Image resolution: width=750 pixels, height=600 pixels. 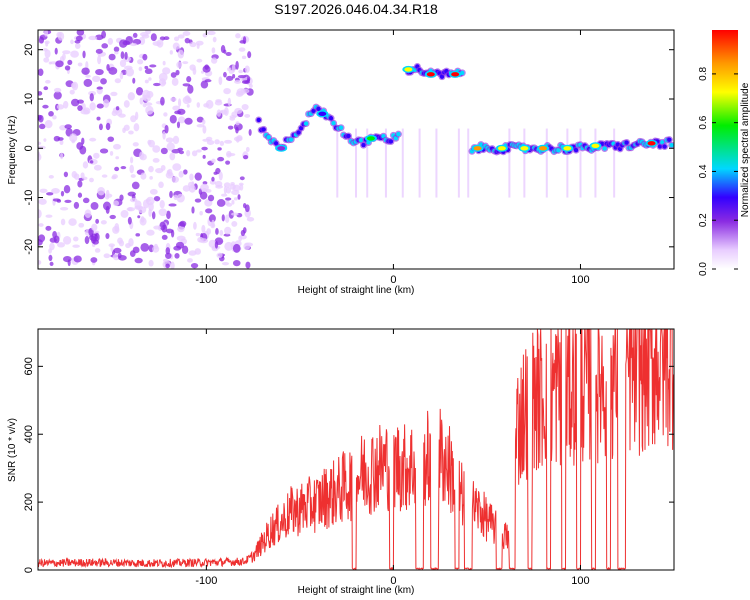 What do you see at coordinates (356, 9) in the screenshot?
I see `chart-title: S197.2026.046.04.34.R18` at bounding box center [356, 9].